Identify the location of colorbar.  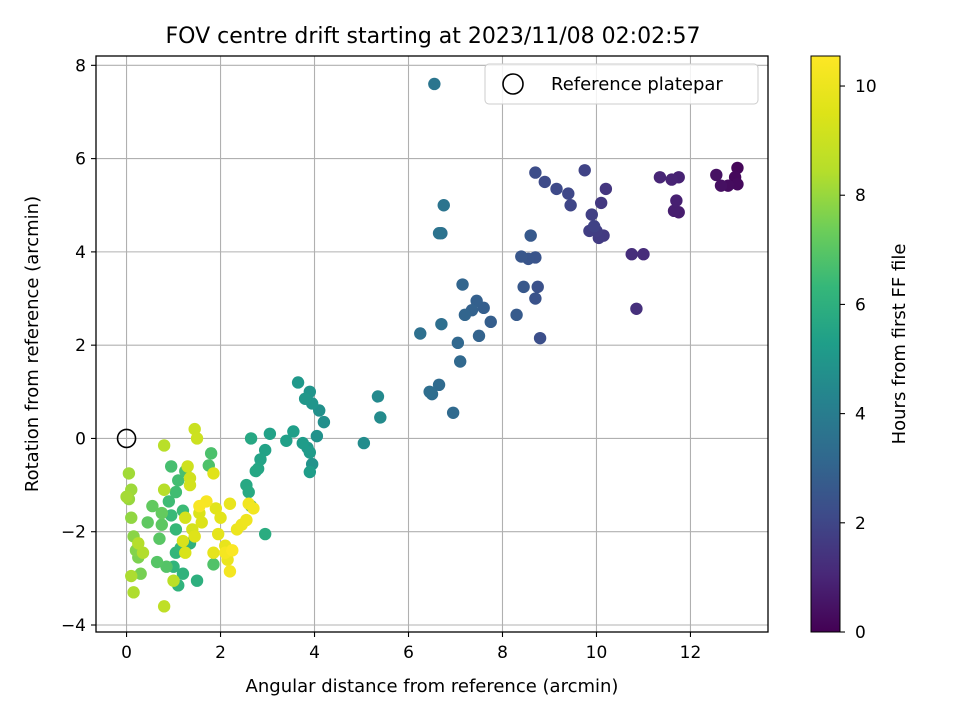
(825, 344).